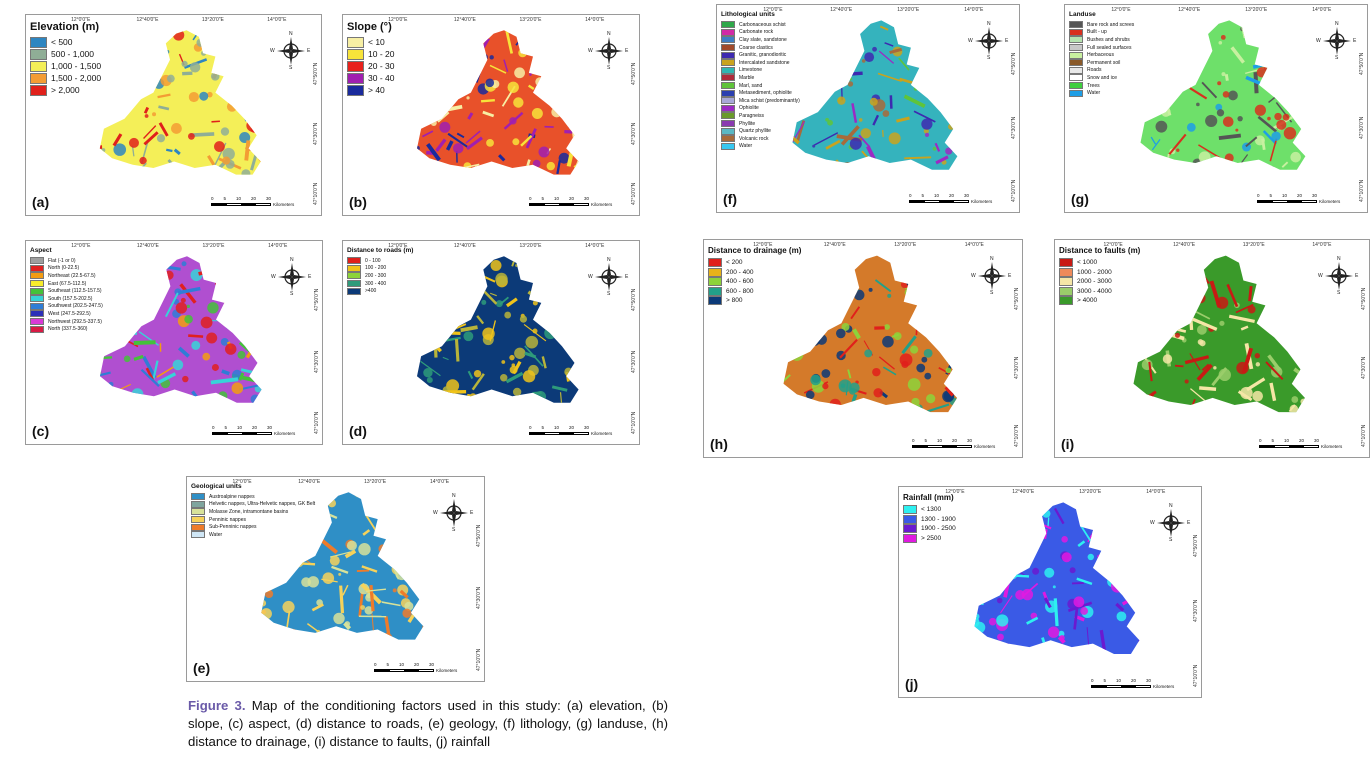 The image size is (1371, 762). Describe the element at coordinates (1148, 680) in the screenshot. I see `scale-tick: 30` at that location.